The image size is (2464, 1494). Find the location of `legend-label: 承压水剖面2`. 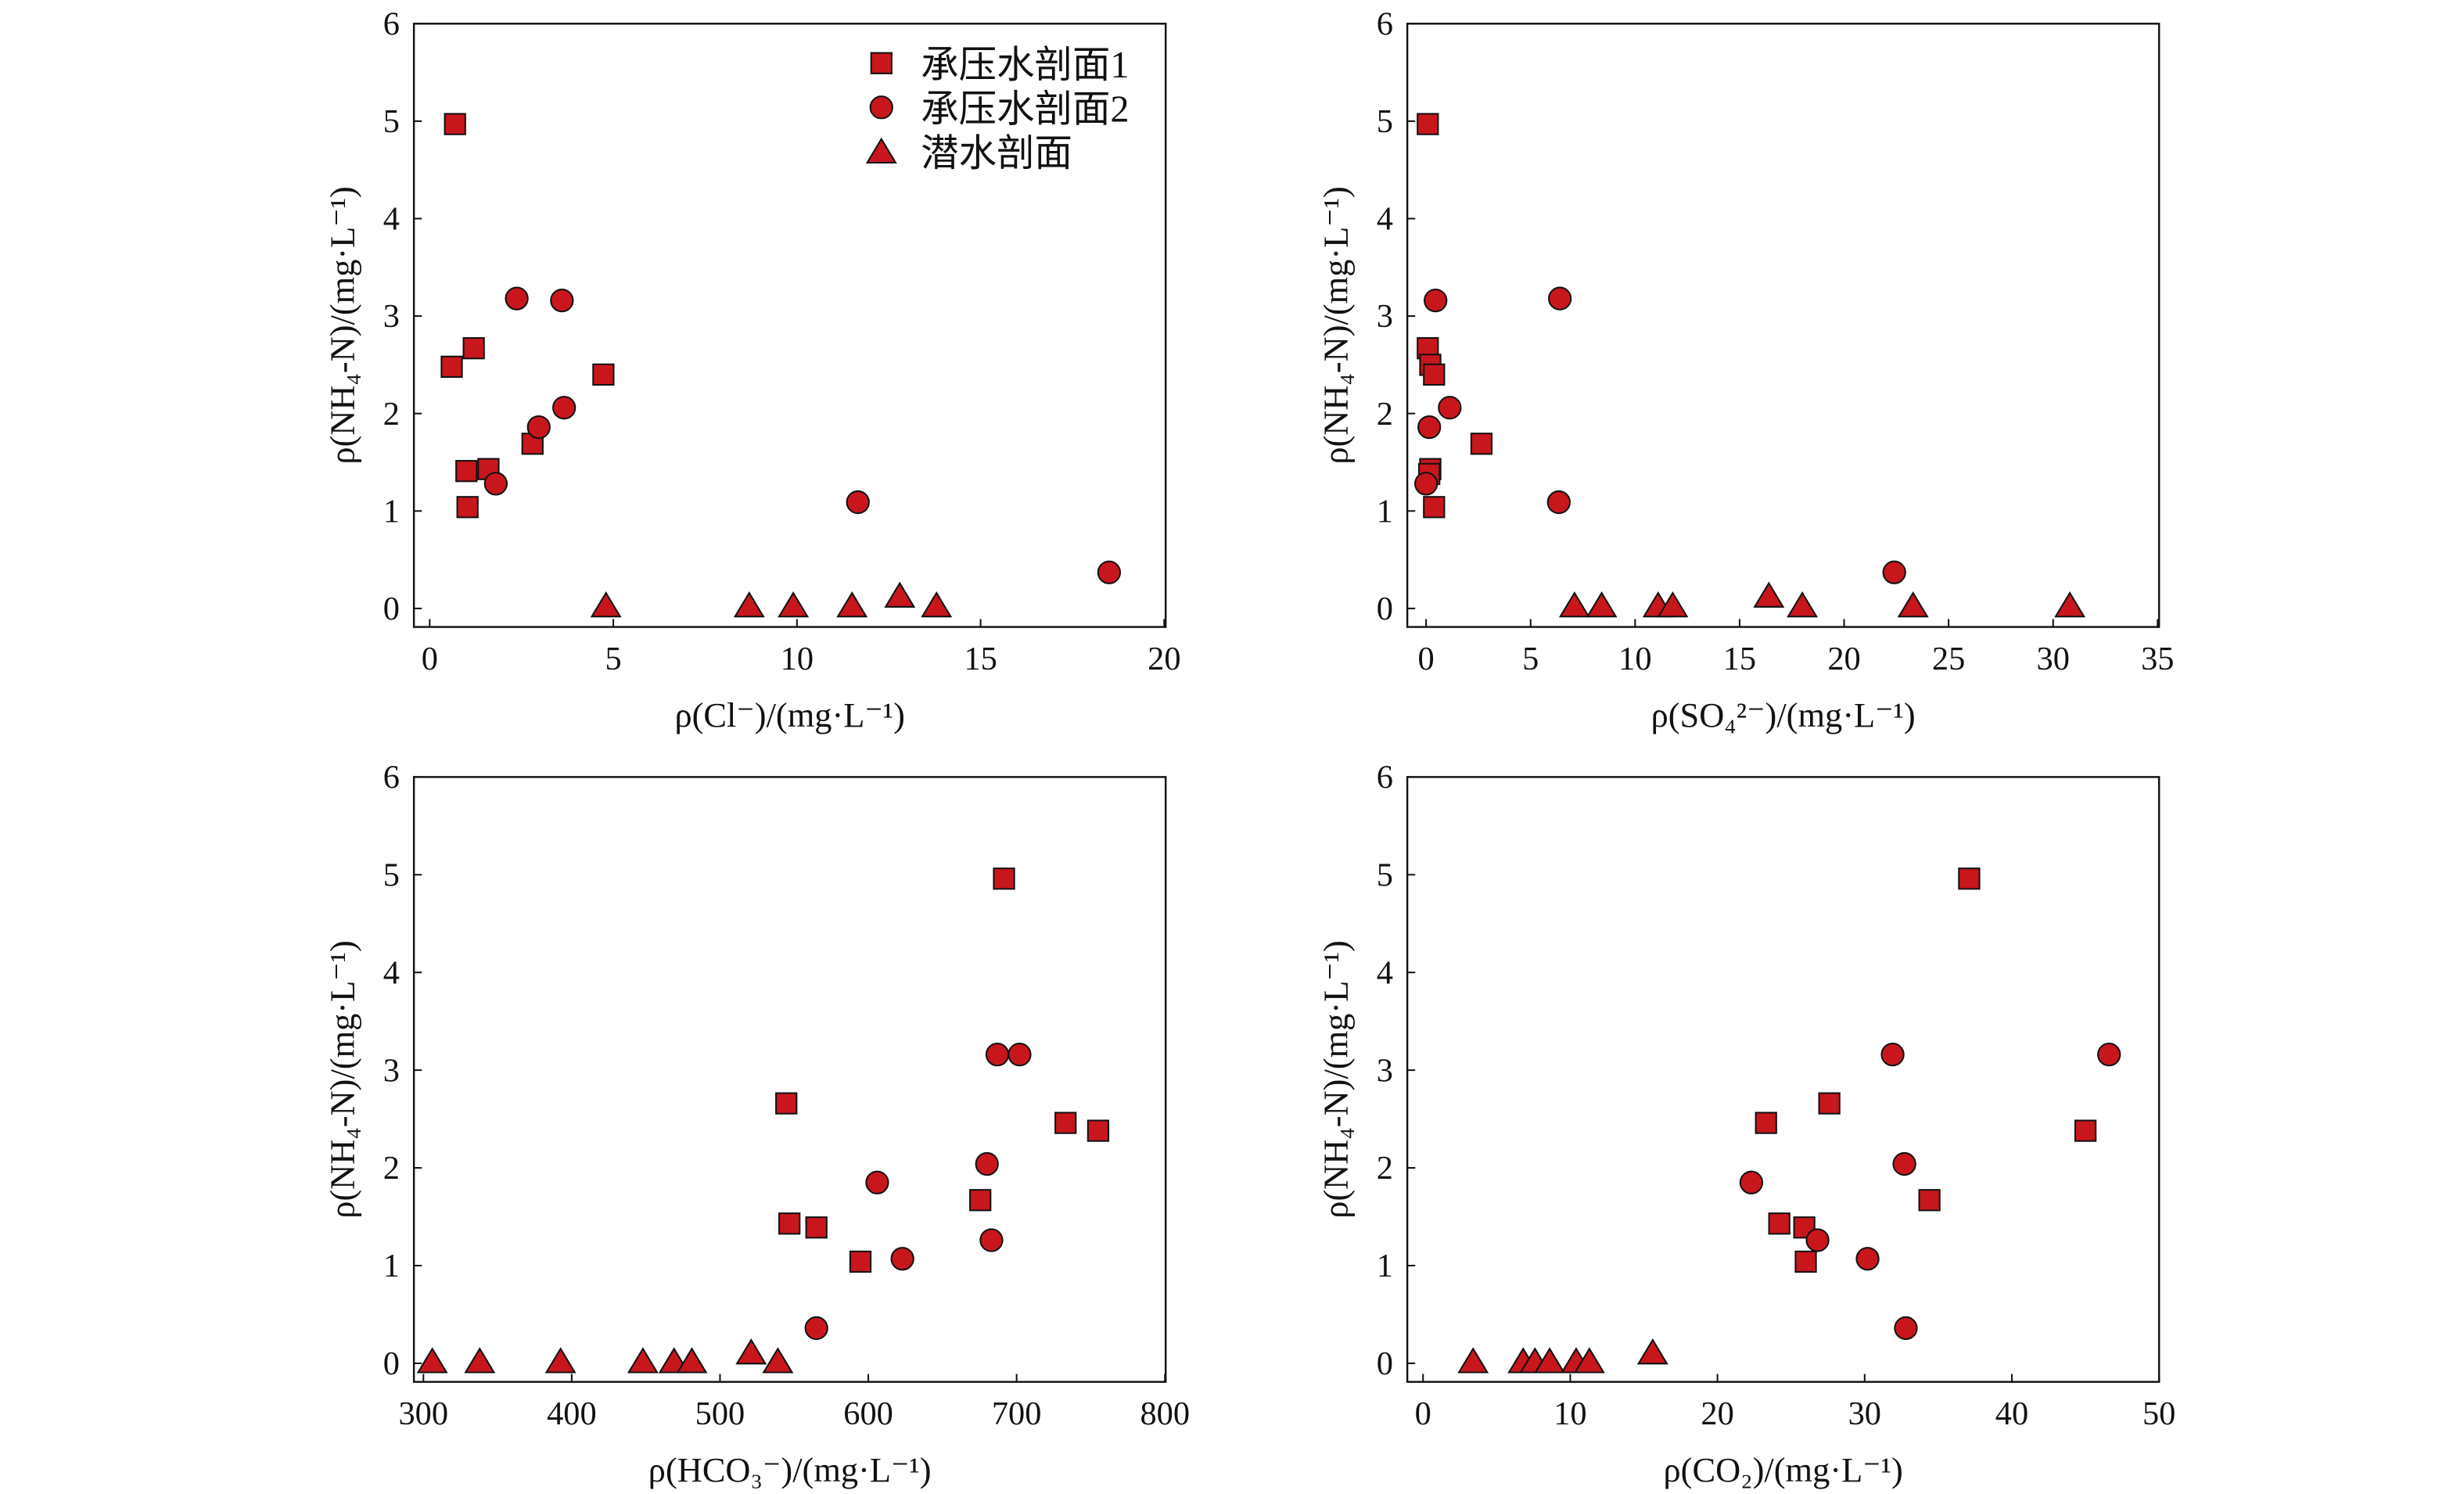

legend-label: 承压水剖面2 is located at coordinates (1025, 109).